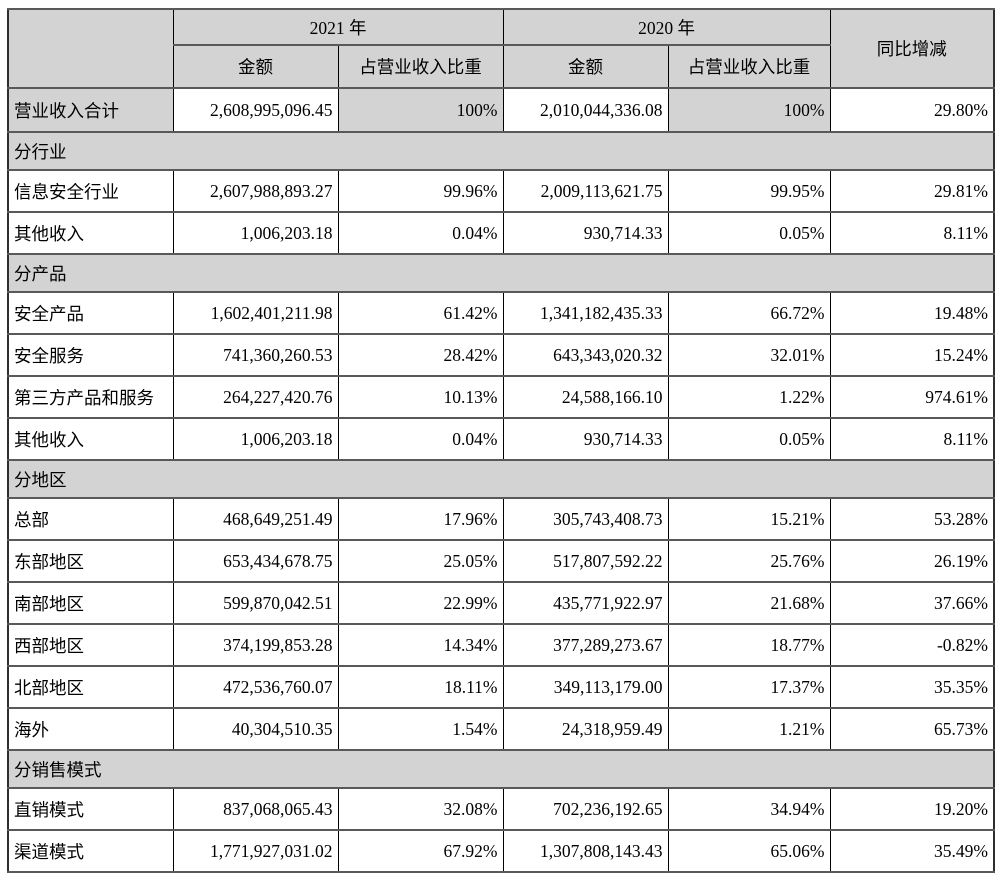 This screenshot has height=886, width=1000. I want to click on amount-2021-cell: 468,649,251.49, so click(255, 519).